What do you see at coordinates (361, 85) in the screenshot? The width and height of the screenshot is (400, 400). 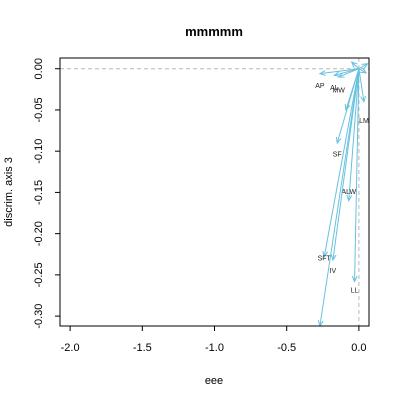 I see `vector-lm` at bounding box center [361, 85].